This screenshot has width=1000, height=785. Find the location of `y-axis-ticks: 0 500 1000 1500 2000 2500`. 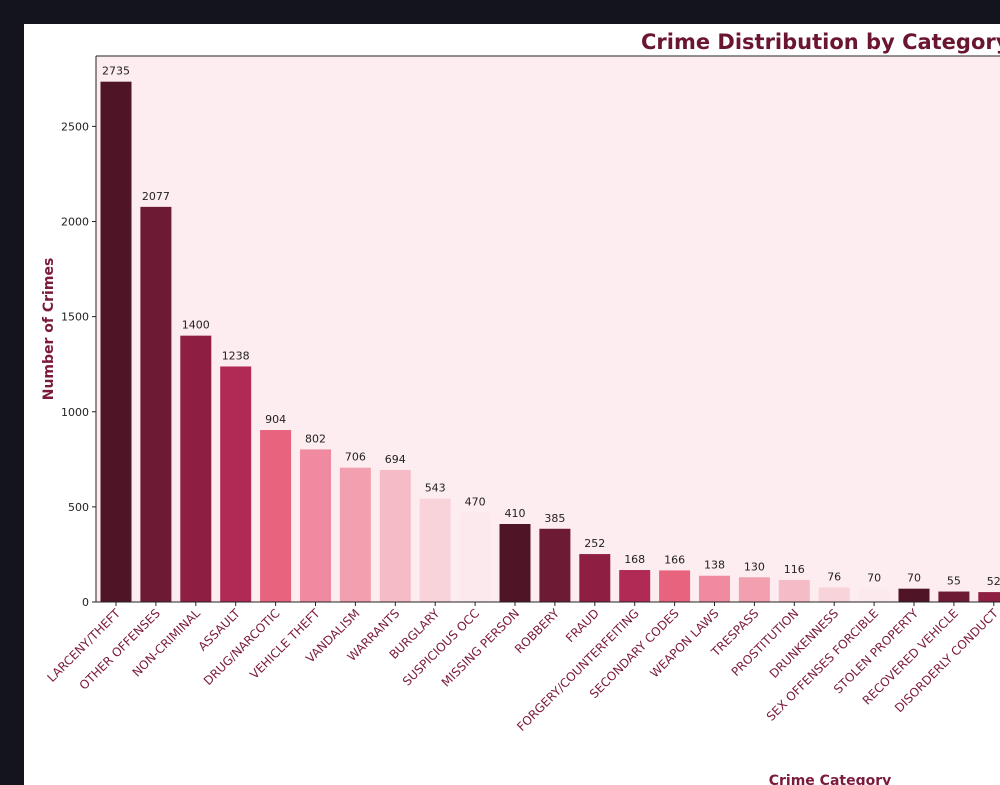

y-axis-ticks: 0 500 1000 1500 2000 2500 is located at coordinates (78, 364).